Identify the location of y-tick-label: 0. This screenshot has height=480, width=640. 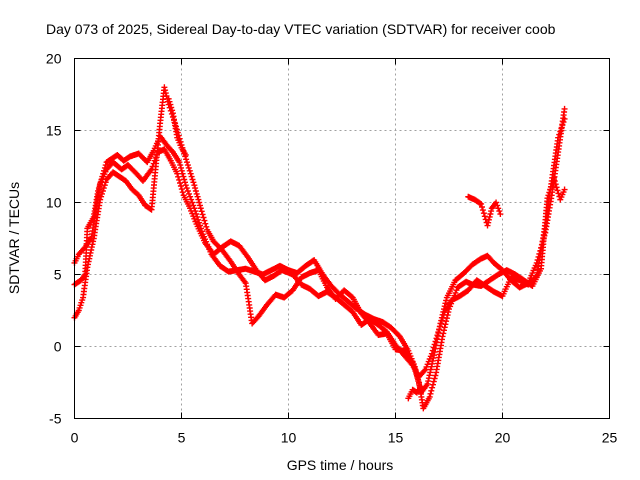
(58, 347).